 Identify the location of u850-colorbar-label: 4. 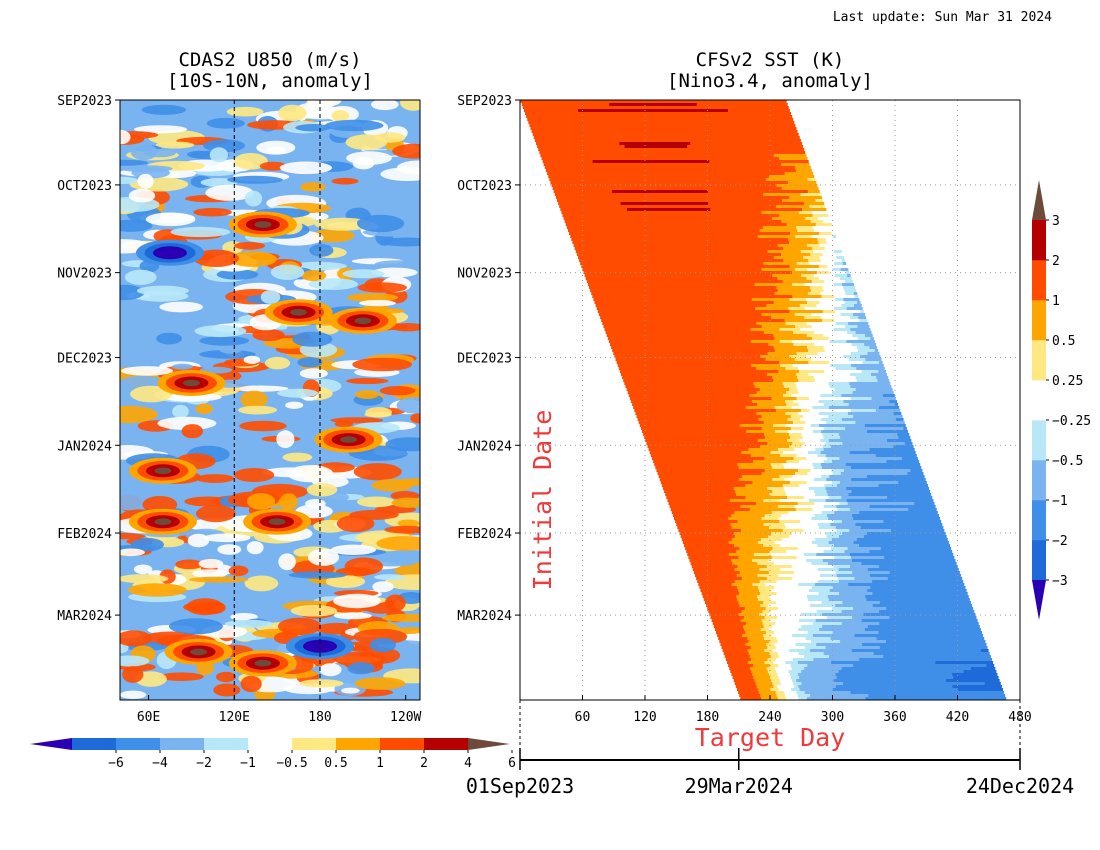
(468, 763).